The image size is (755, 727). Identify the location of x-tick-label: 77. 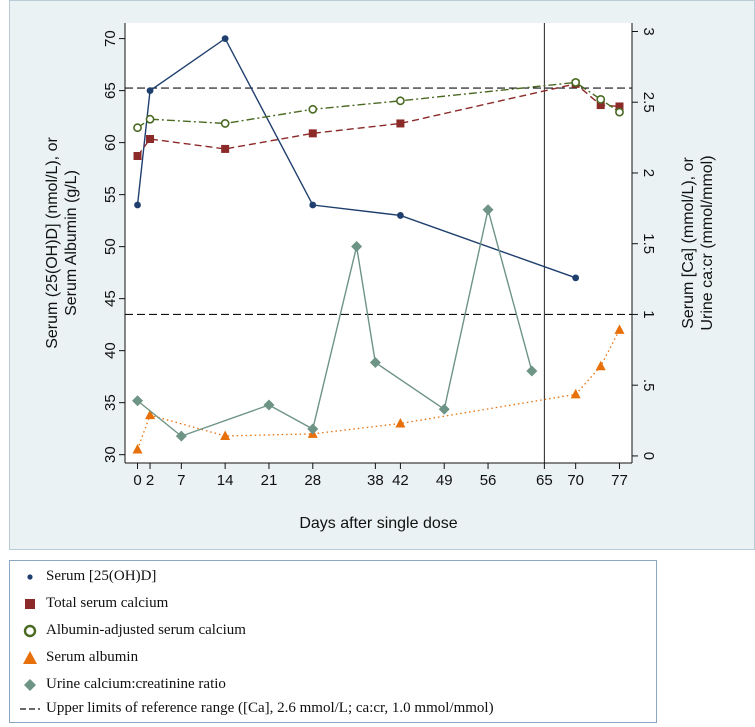
(619, 480).